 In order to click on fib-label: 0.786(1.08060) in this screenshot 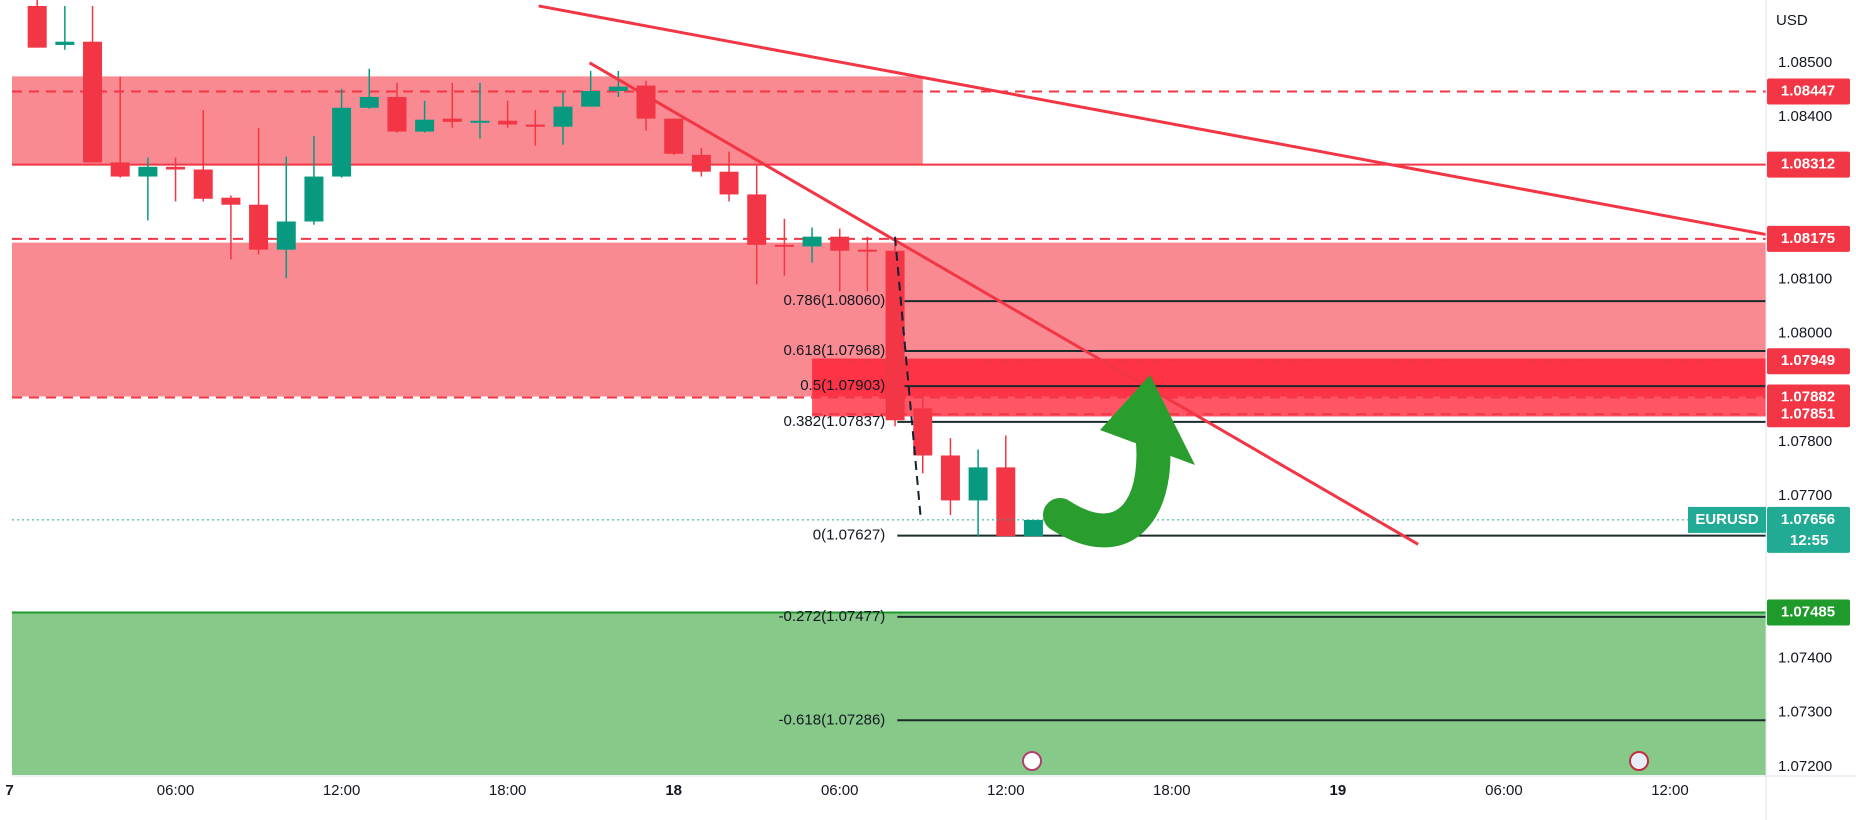, I will do `click(835, 300)`.